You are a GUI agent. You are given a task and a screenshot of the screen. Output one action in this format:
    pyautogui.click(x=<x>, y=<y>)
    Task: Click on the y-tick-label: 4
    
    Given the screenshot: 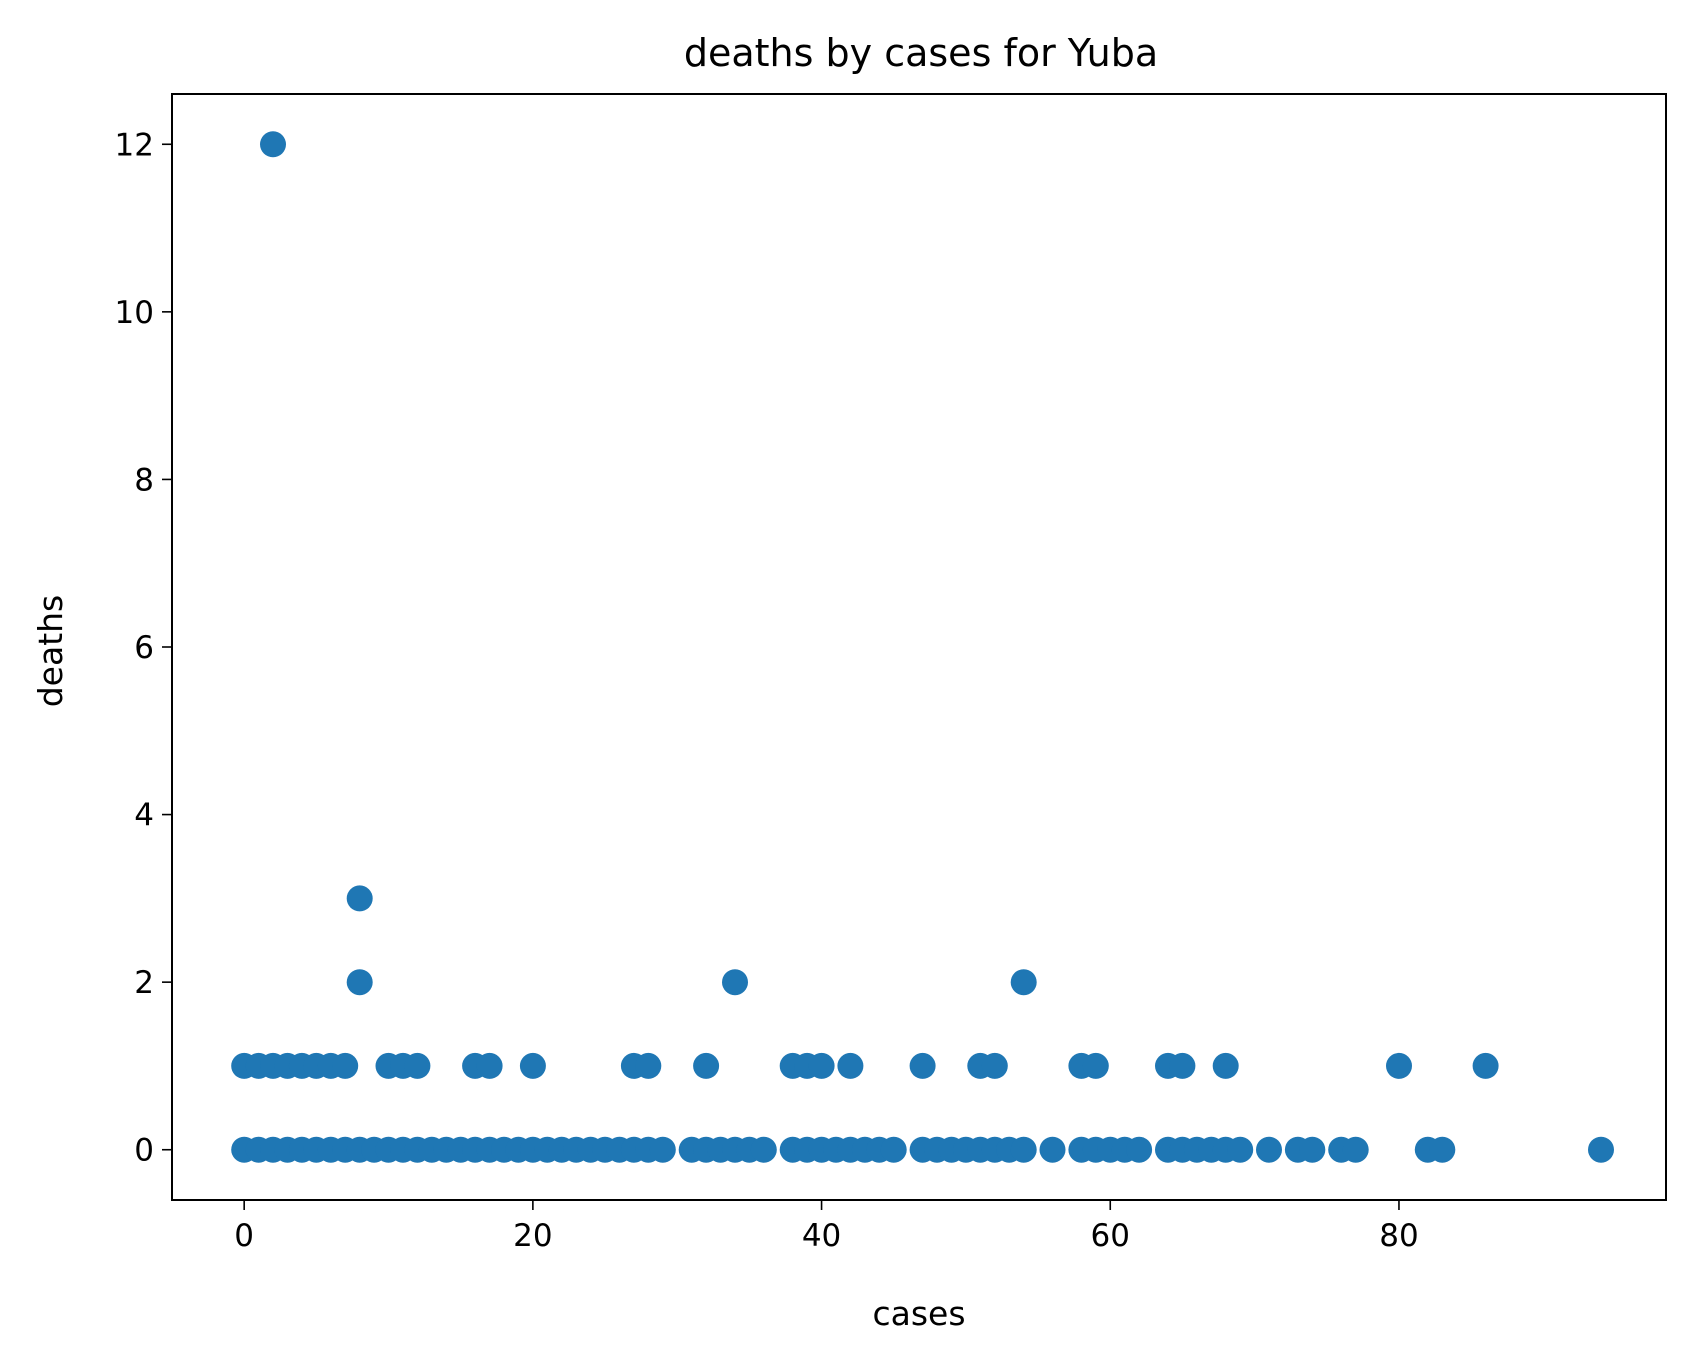 What is the action you would take?
    pyautogui.click(x=144, y=816)
    